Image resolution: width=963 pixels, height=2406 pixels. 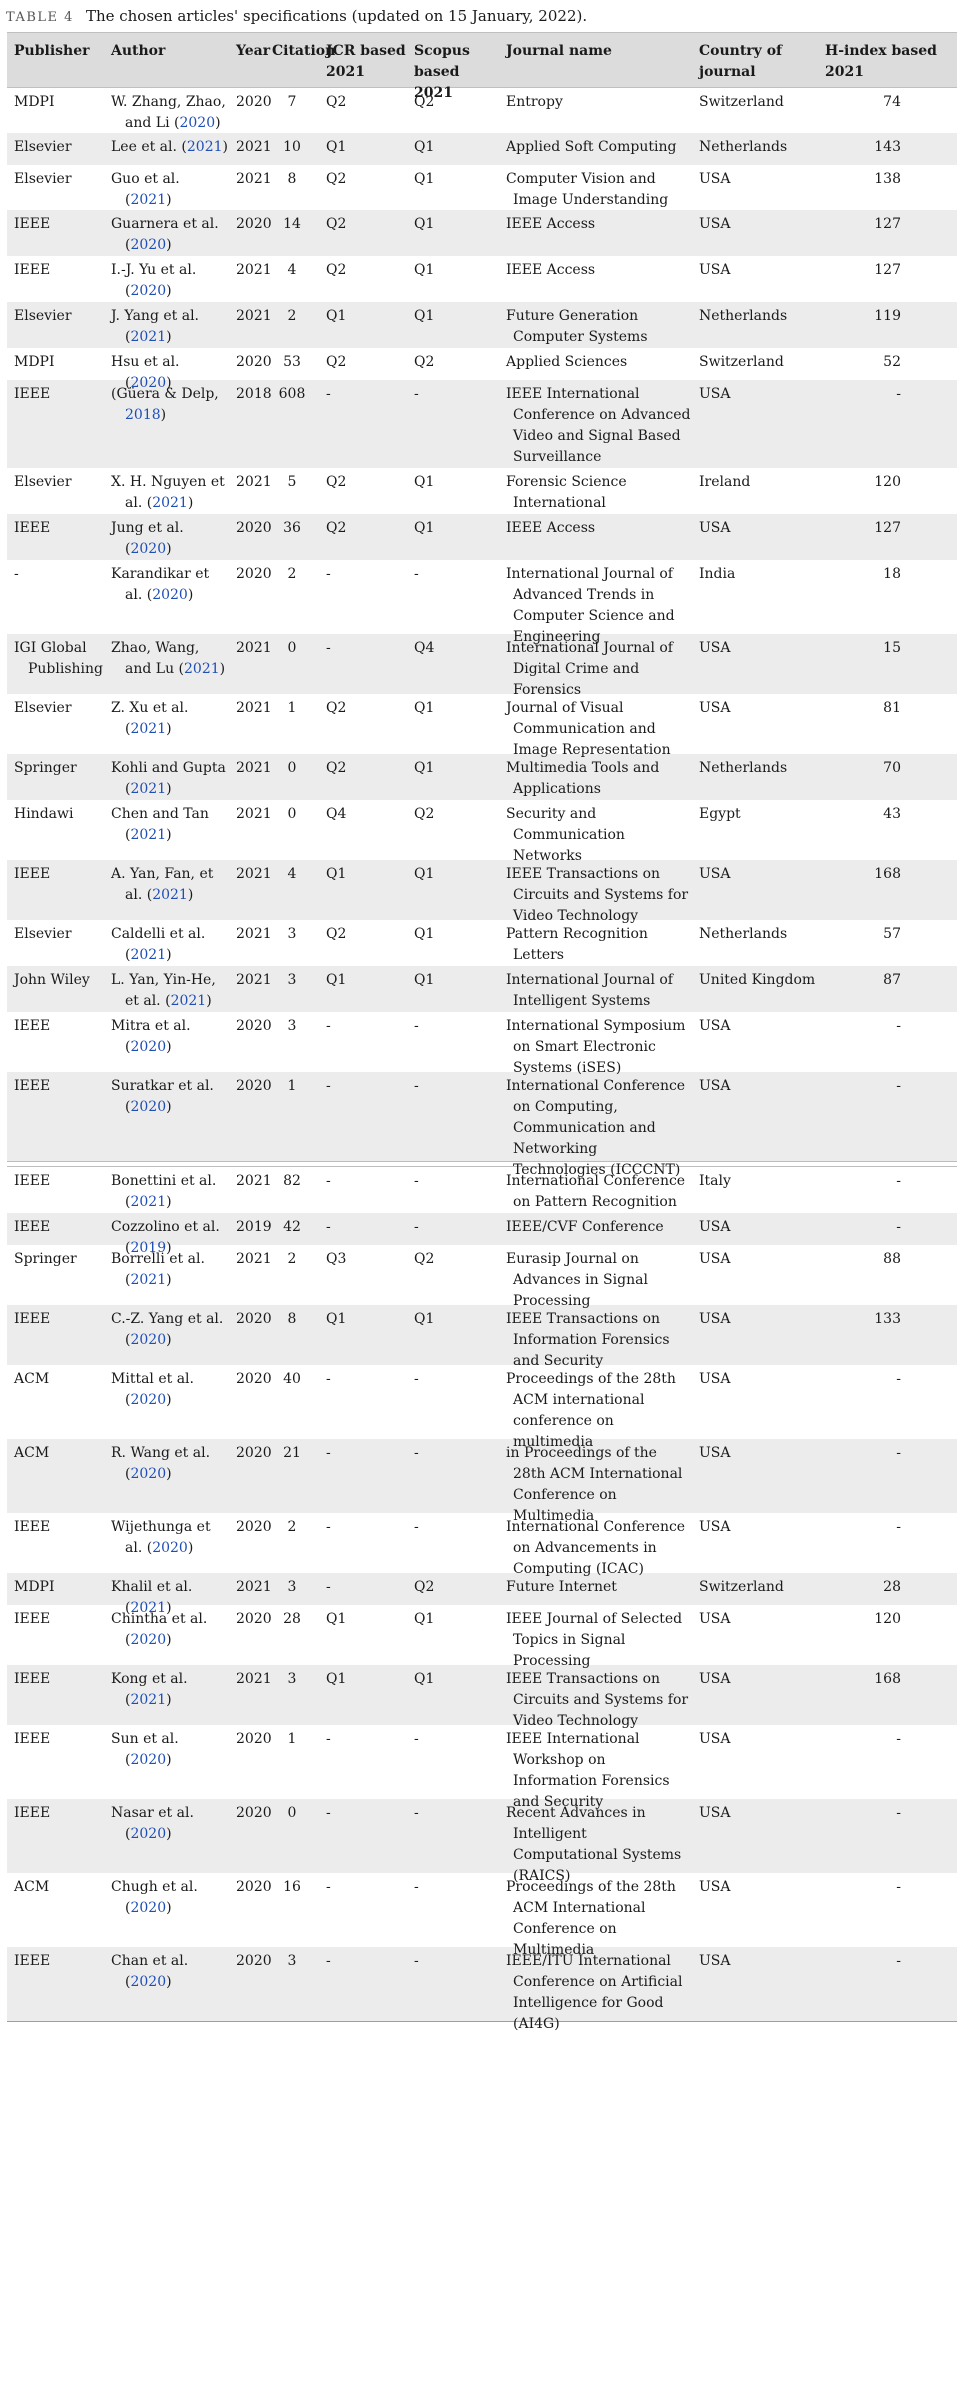 What do you see at coordinates (292, 1379) in the screenshot?
I see `citation-cell: 40` at bounding box center [292, 1379].